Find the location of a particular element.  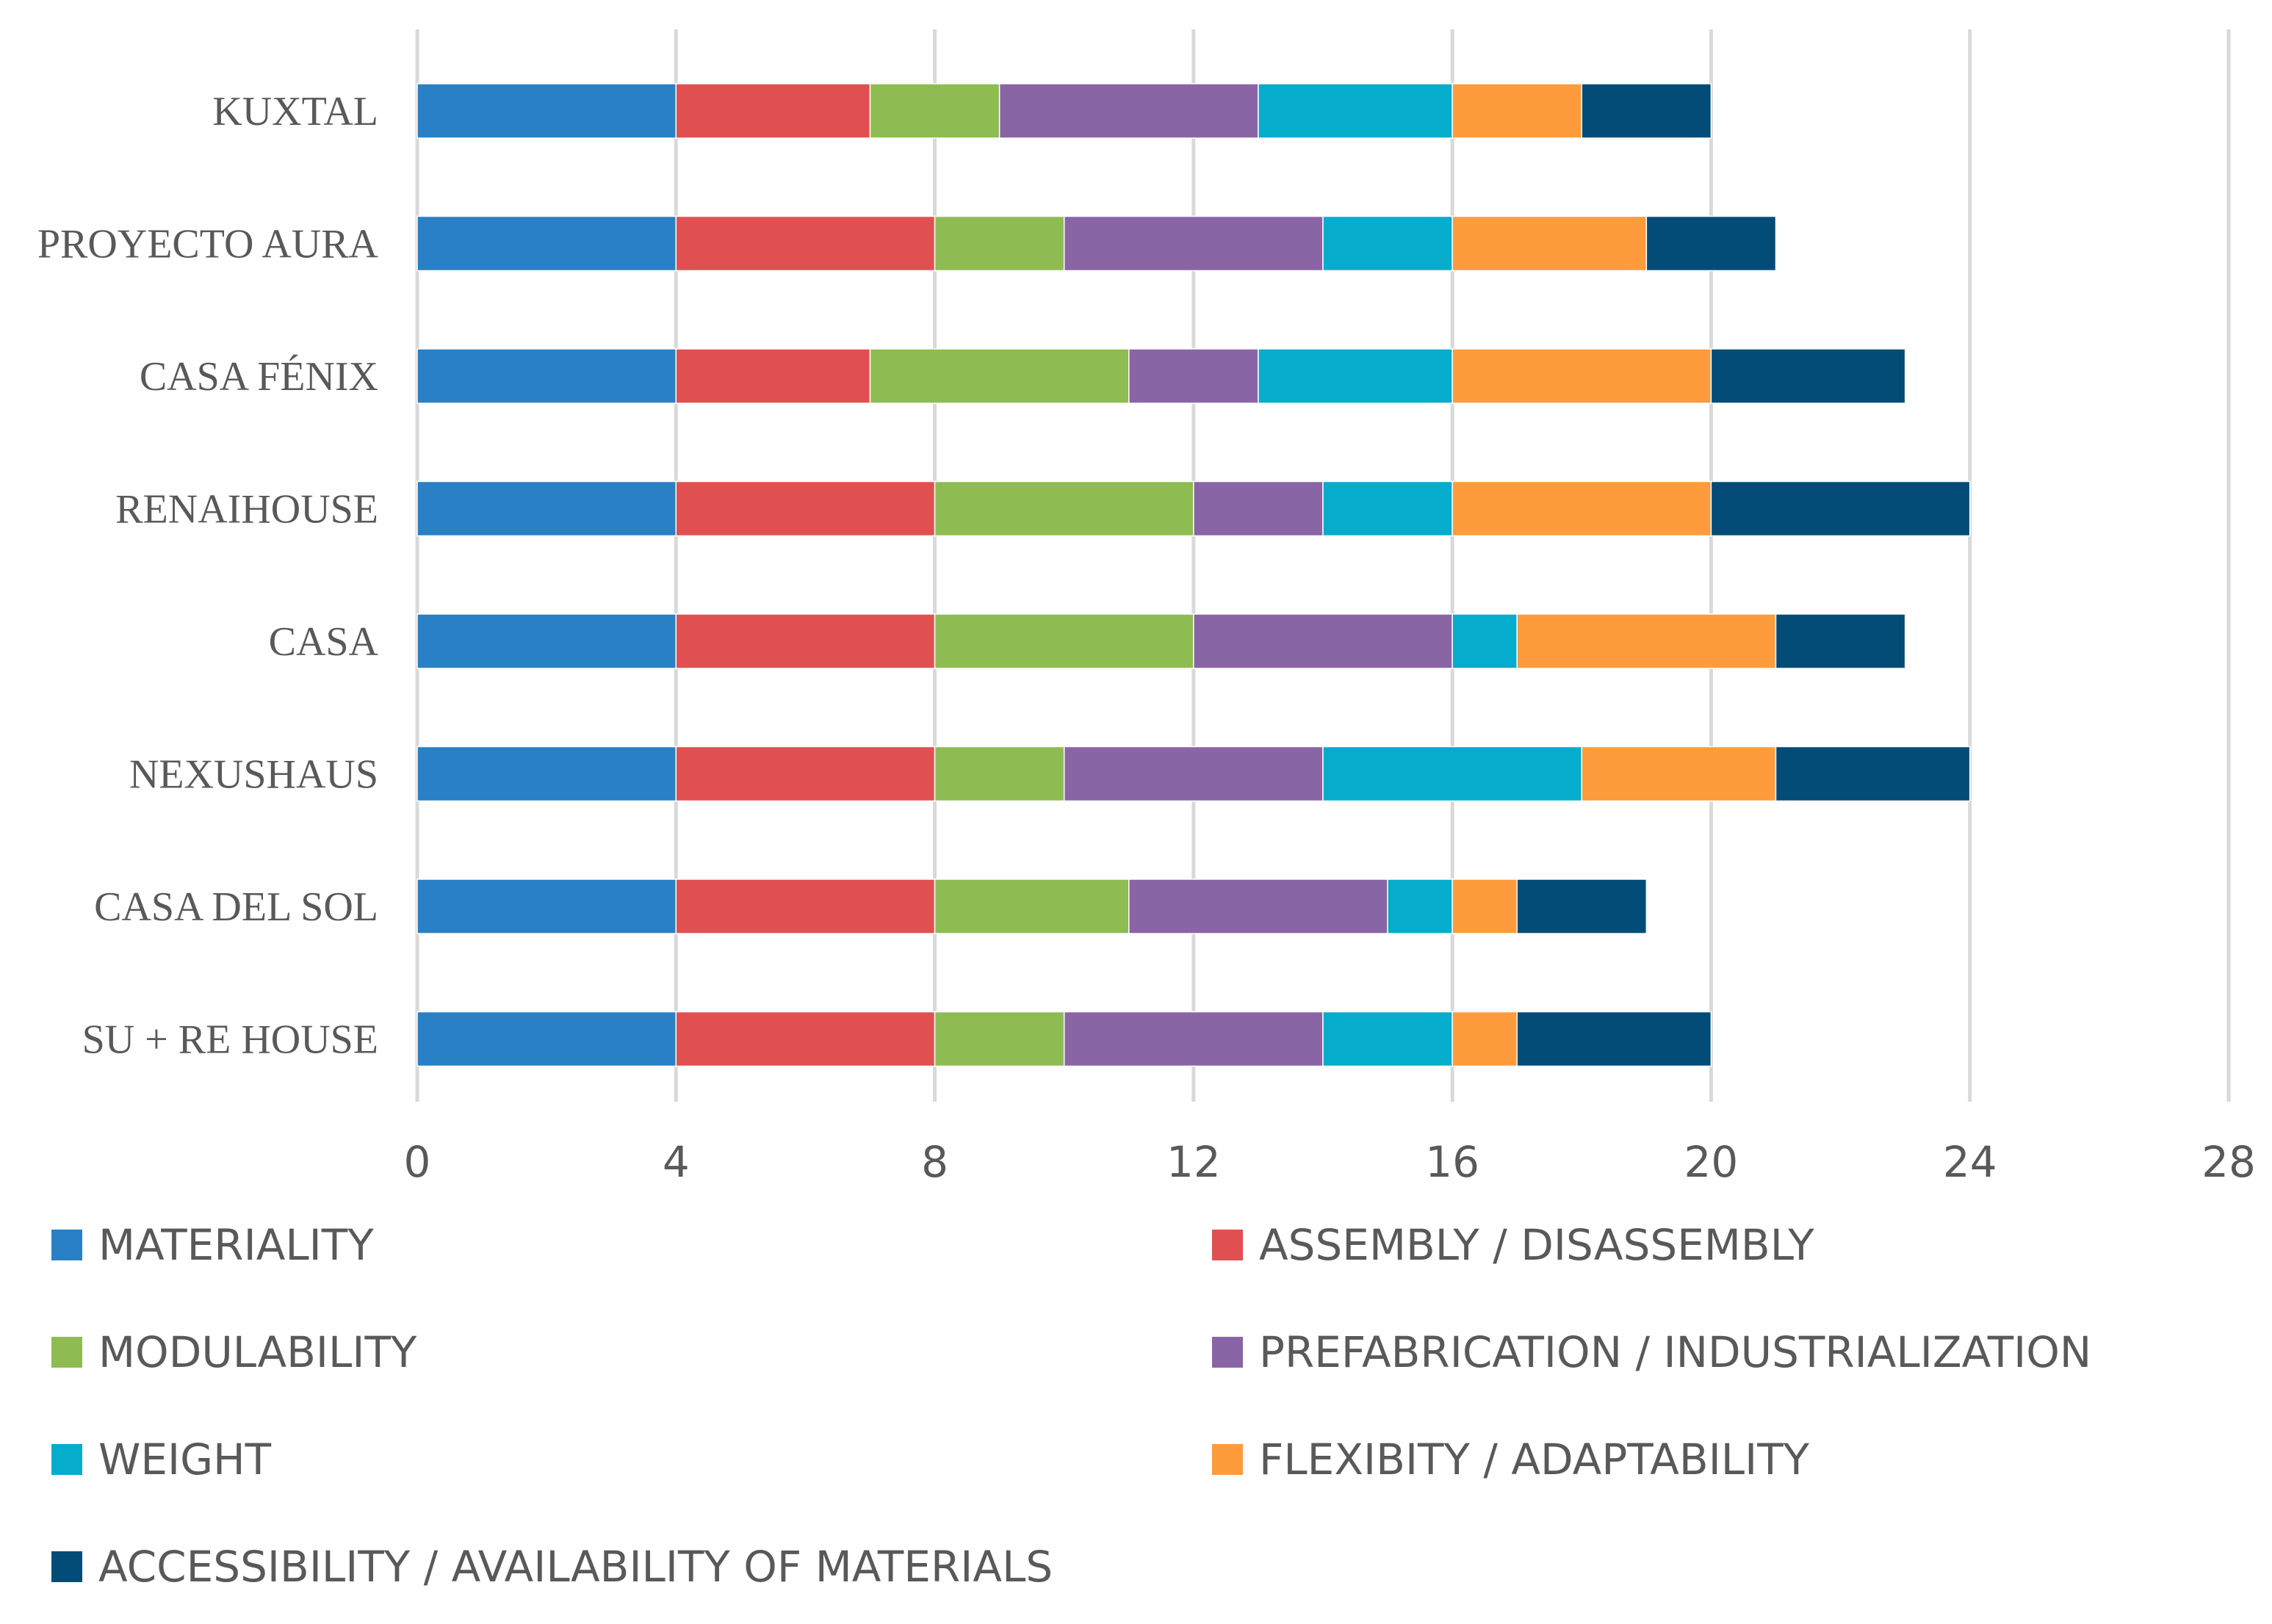

category-label: CASA FÉNIX is located at coordinates (259, 377).